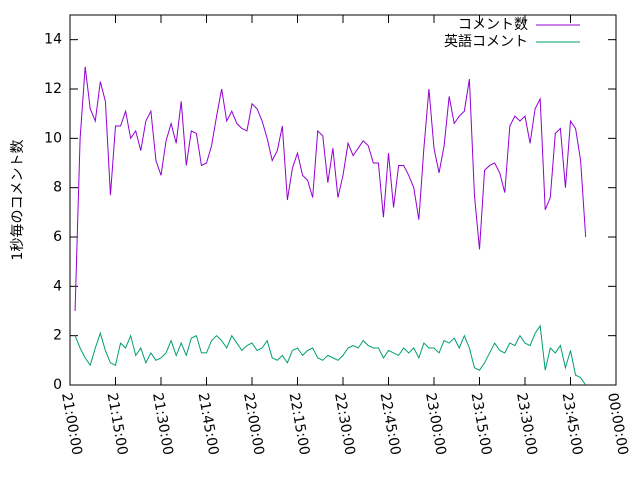 The width and height of the screenshot is (640, 480). I want to click on series-line, so click(330, 355).